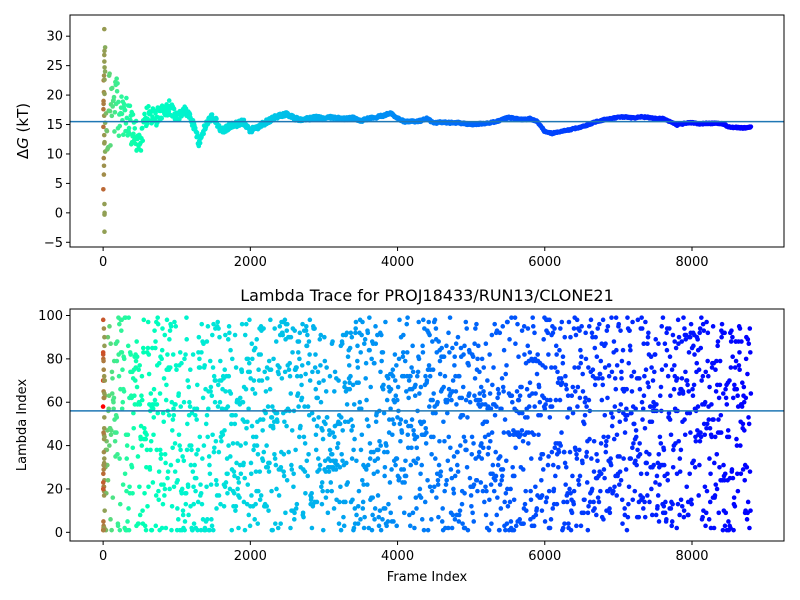  I want to click on y-tick-label: 25, so click(54, 66).